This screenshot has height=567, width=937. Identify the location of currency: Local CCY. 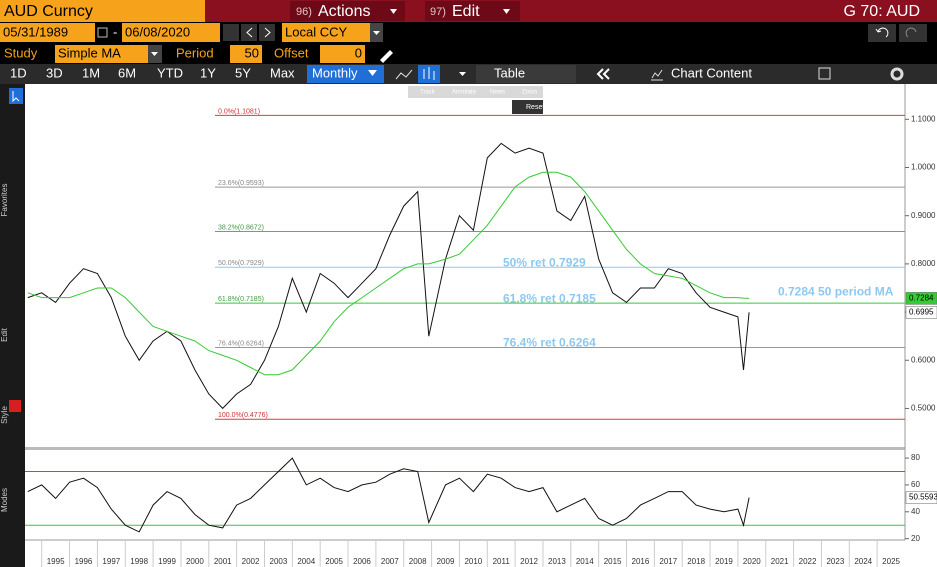
(316, 31).